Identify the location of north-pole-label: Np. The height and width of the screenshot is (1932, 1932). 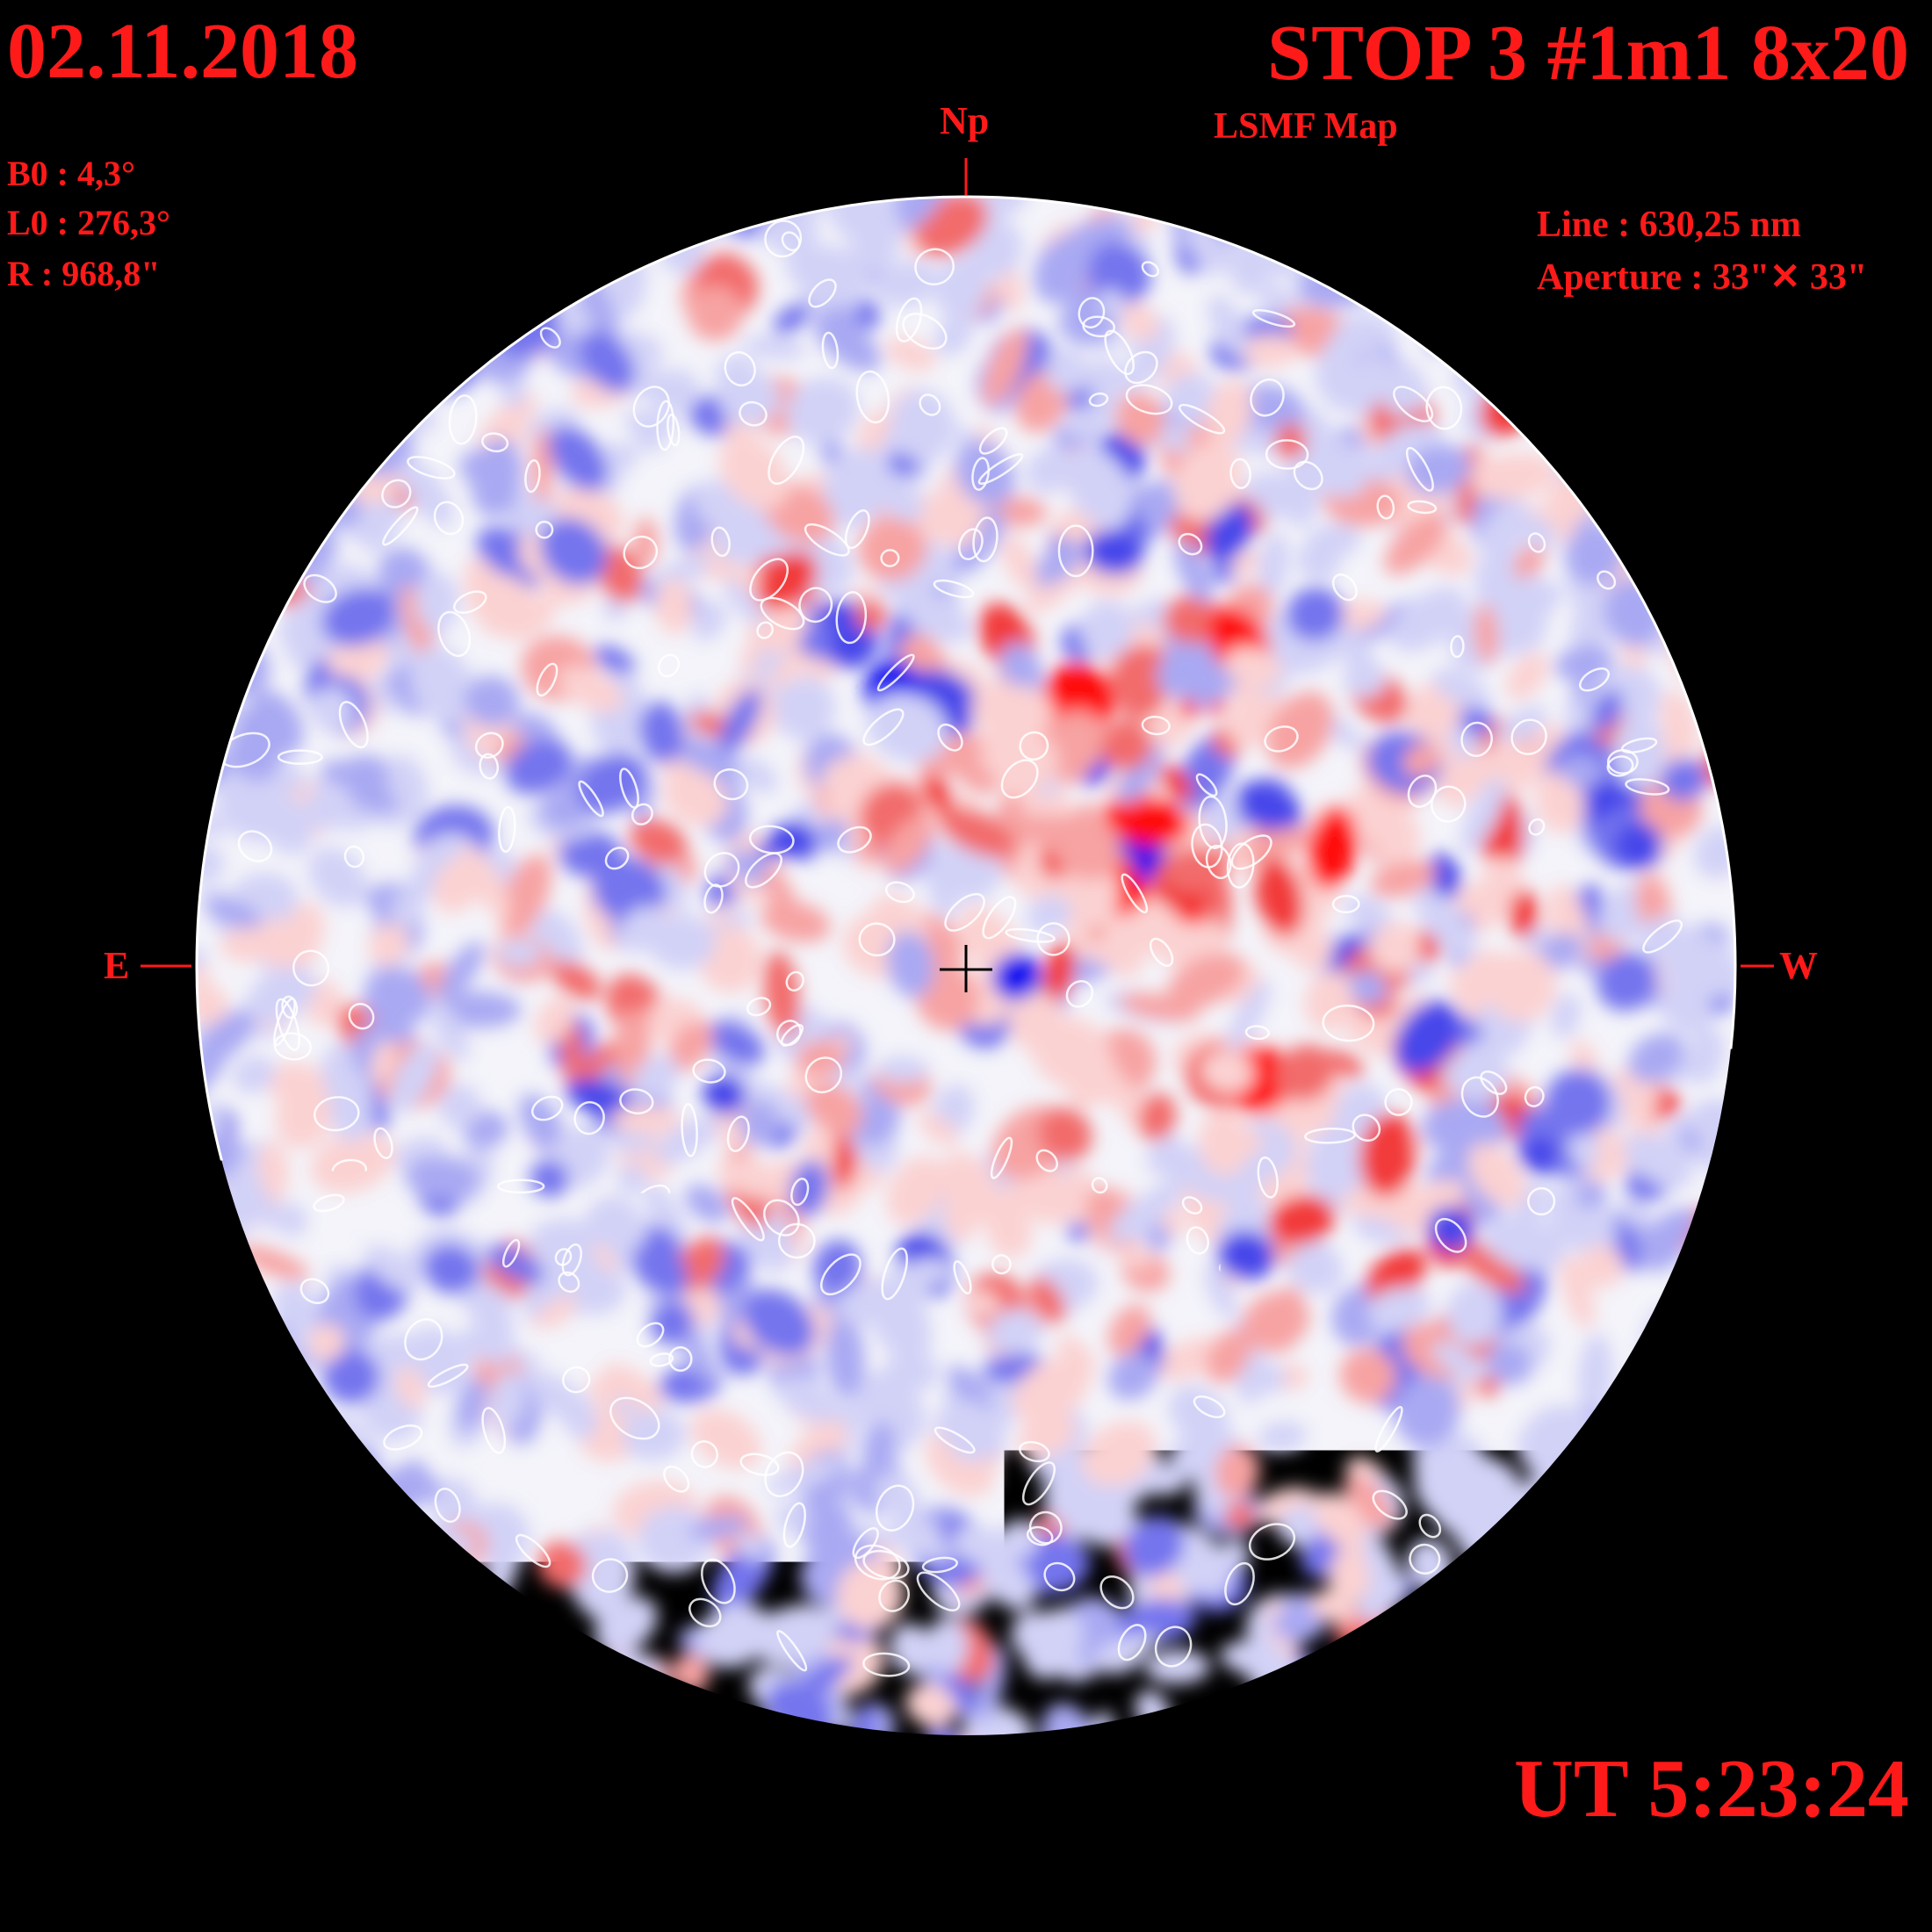
(965, 121).